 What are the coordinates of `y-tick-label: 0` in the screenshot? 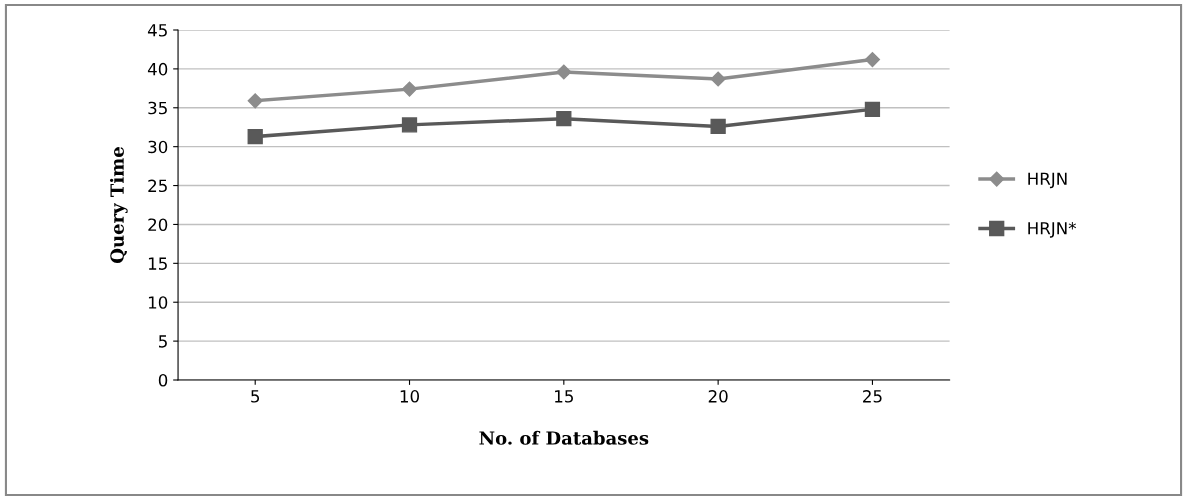 It's located at (163, 380).